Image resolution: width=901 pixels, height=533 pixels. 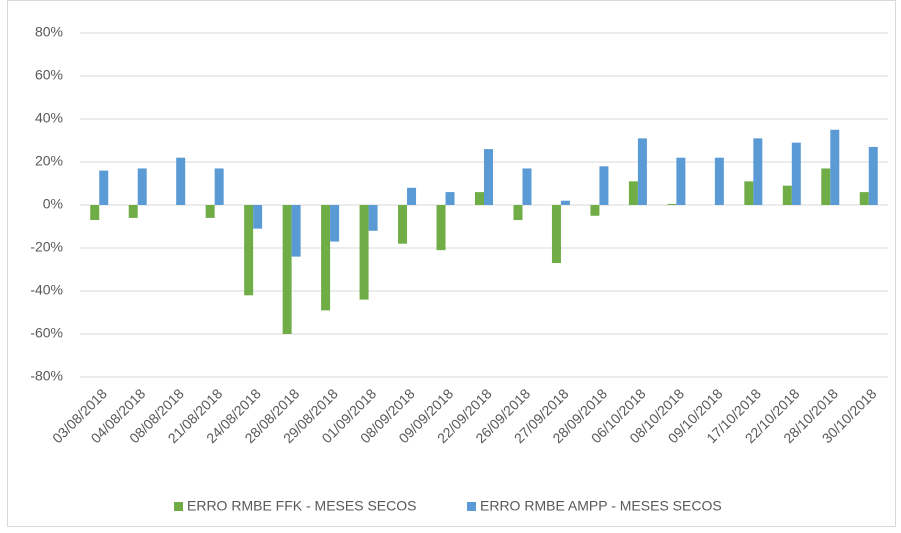 I want to click on y-tick-label: -80%, so click(x=46, y=376).